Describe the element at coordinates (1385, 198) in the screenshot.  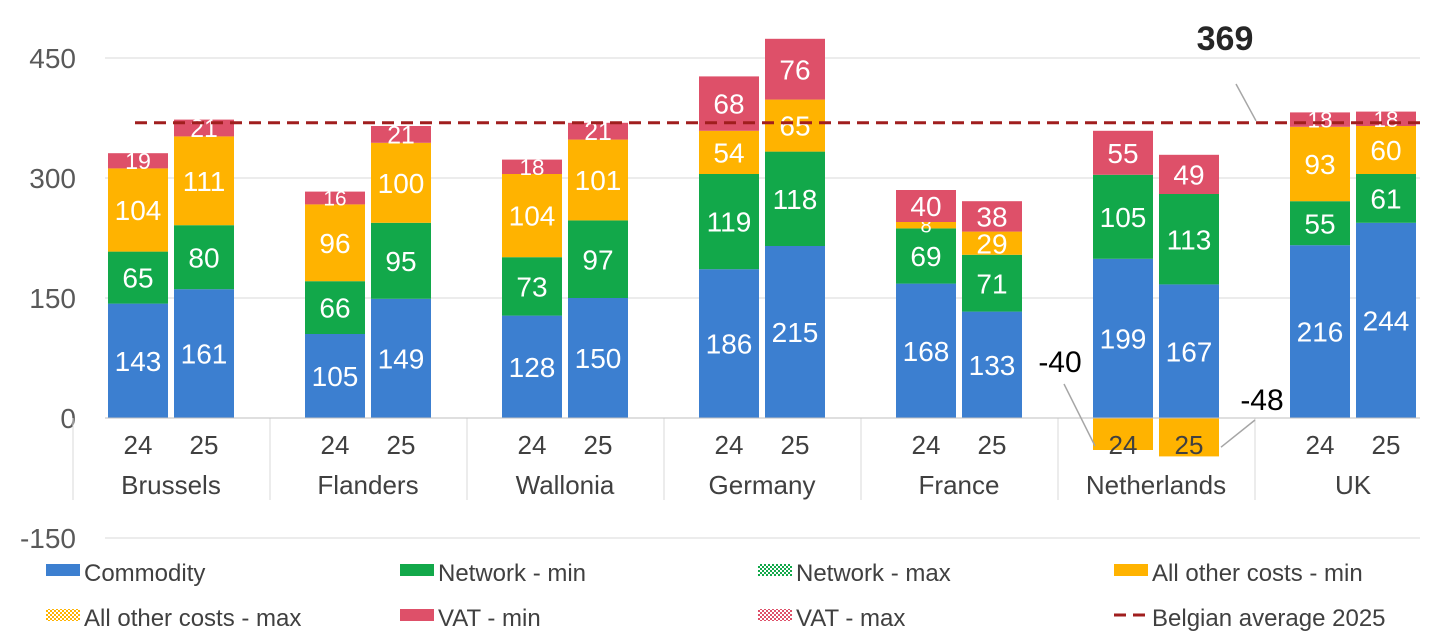
I see `bar-value-label: 61` at that location.